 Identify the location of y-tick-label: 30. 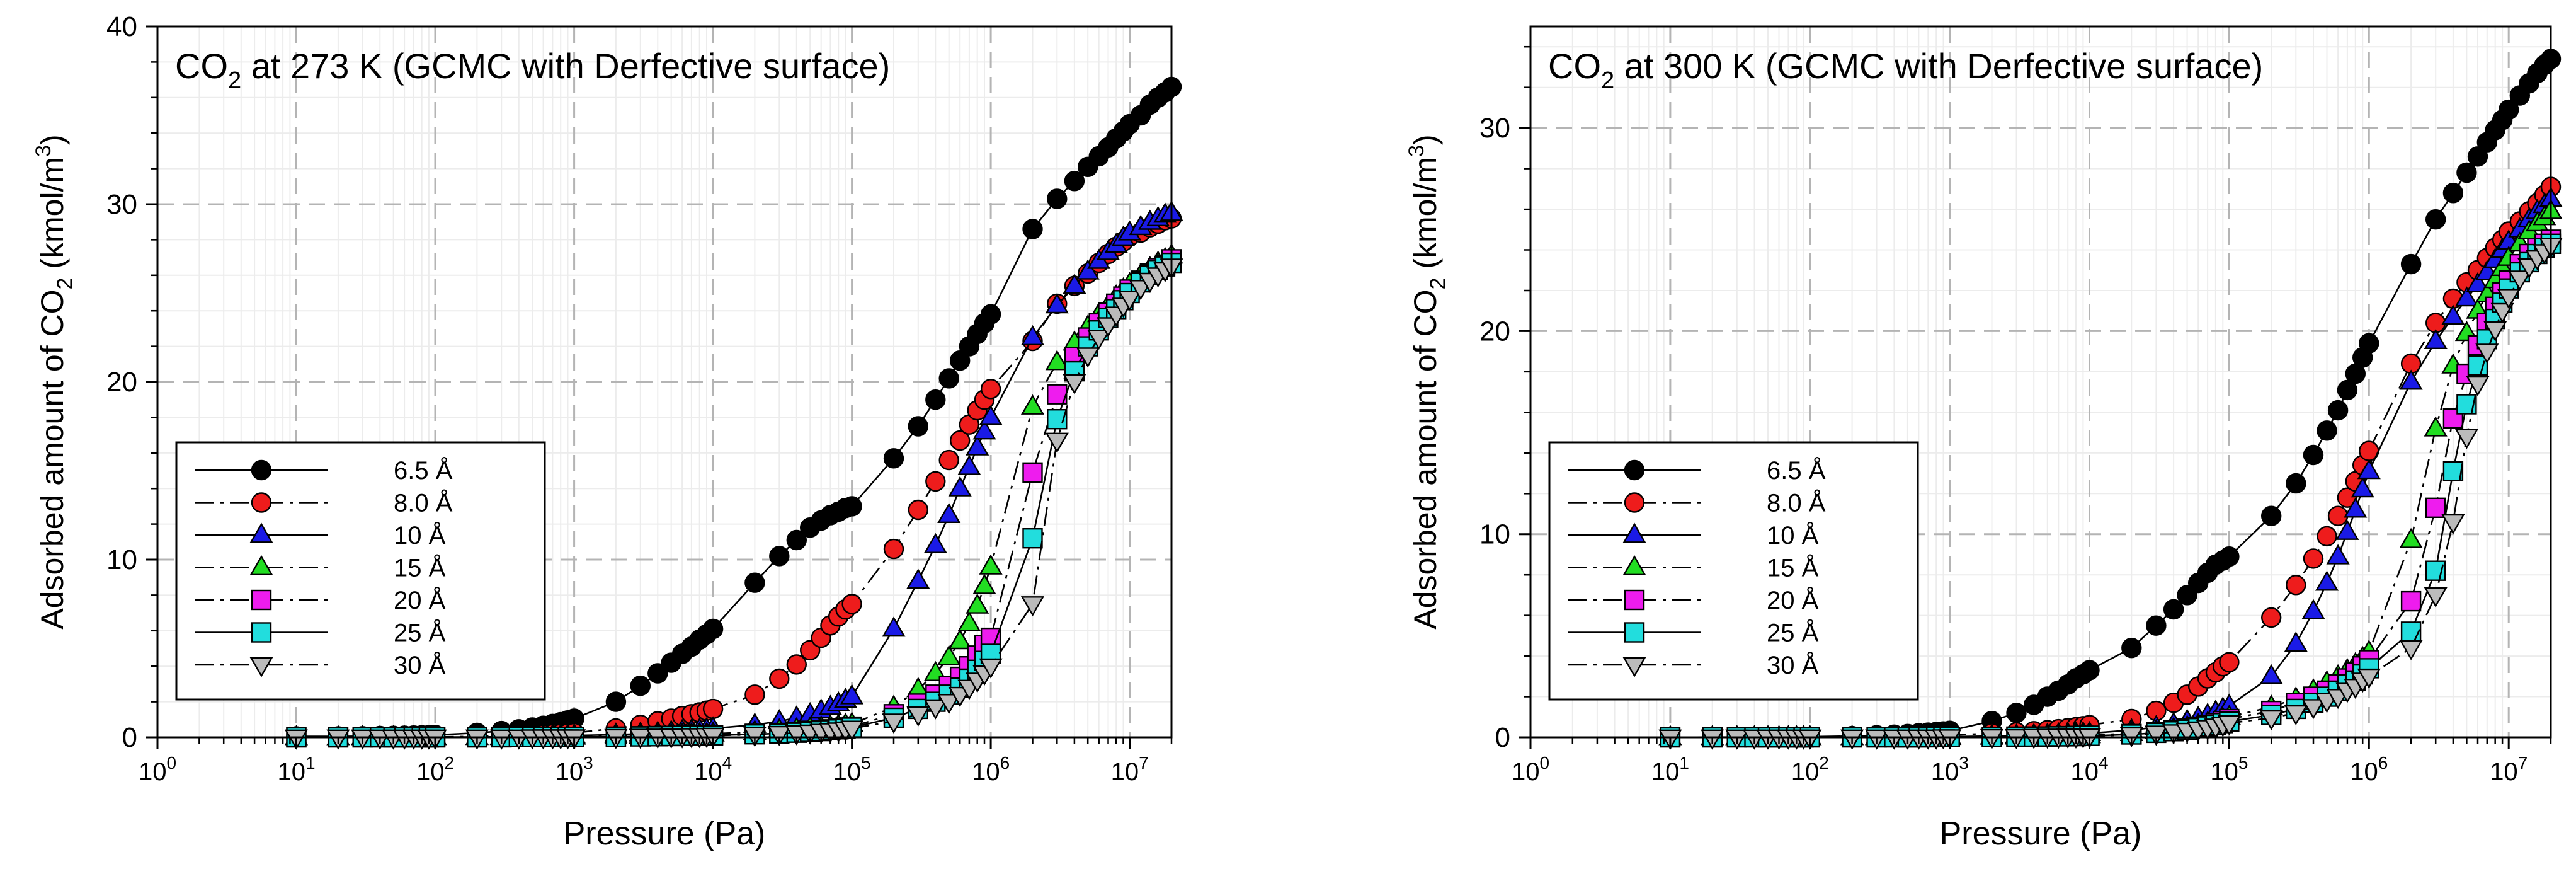
(1494, 128).